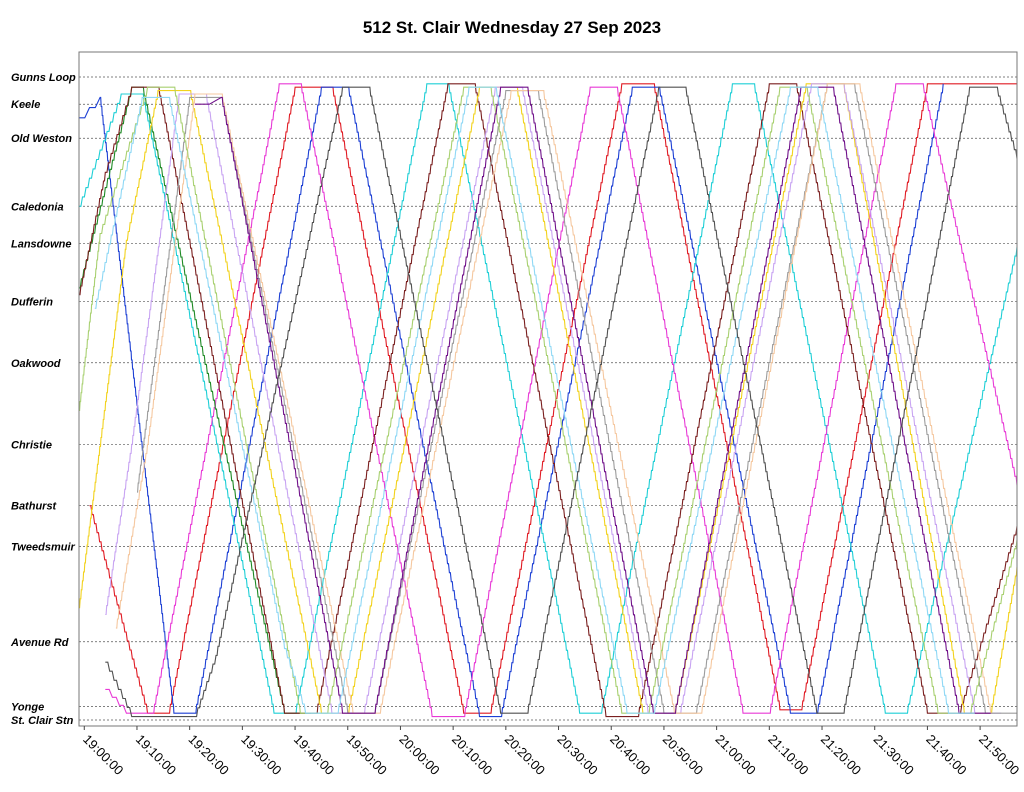  I want to click on stop-label: Avenue Rd, so click(39, 643).